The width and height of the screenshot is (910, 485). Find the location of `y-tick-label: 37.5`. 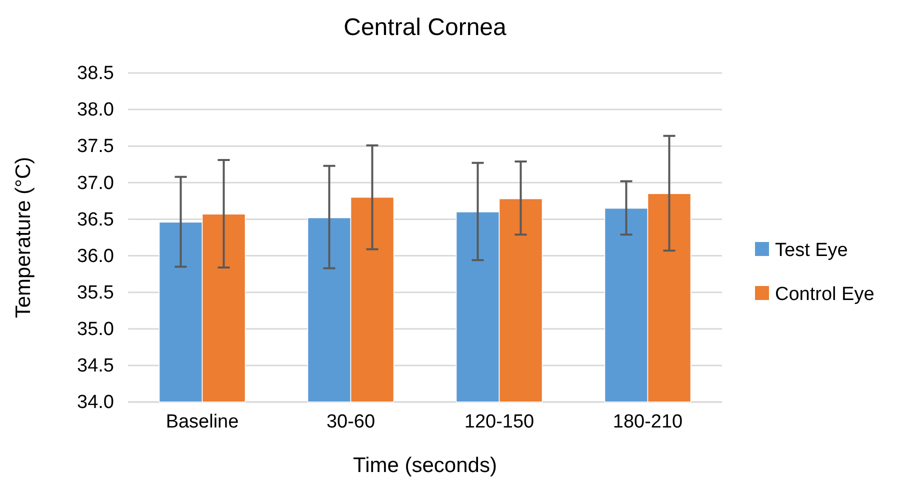

y-tick-label: 37.5 is located at coordinates (95, 147).